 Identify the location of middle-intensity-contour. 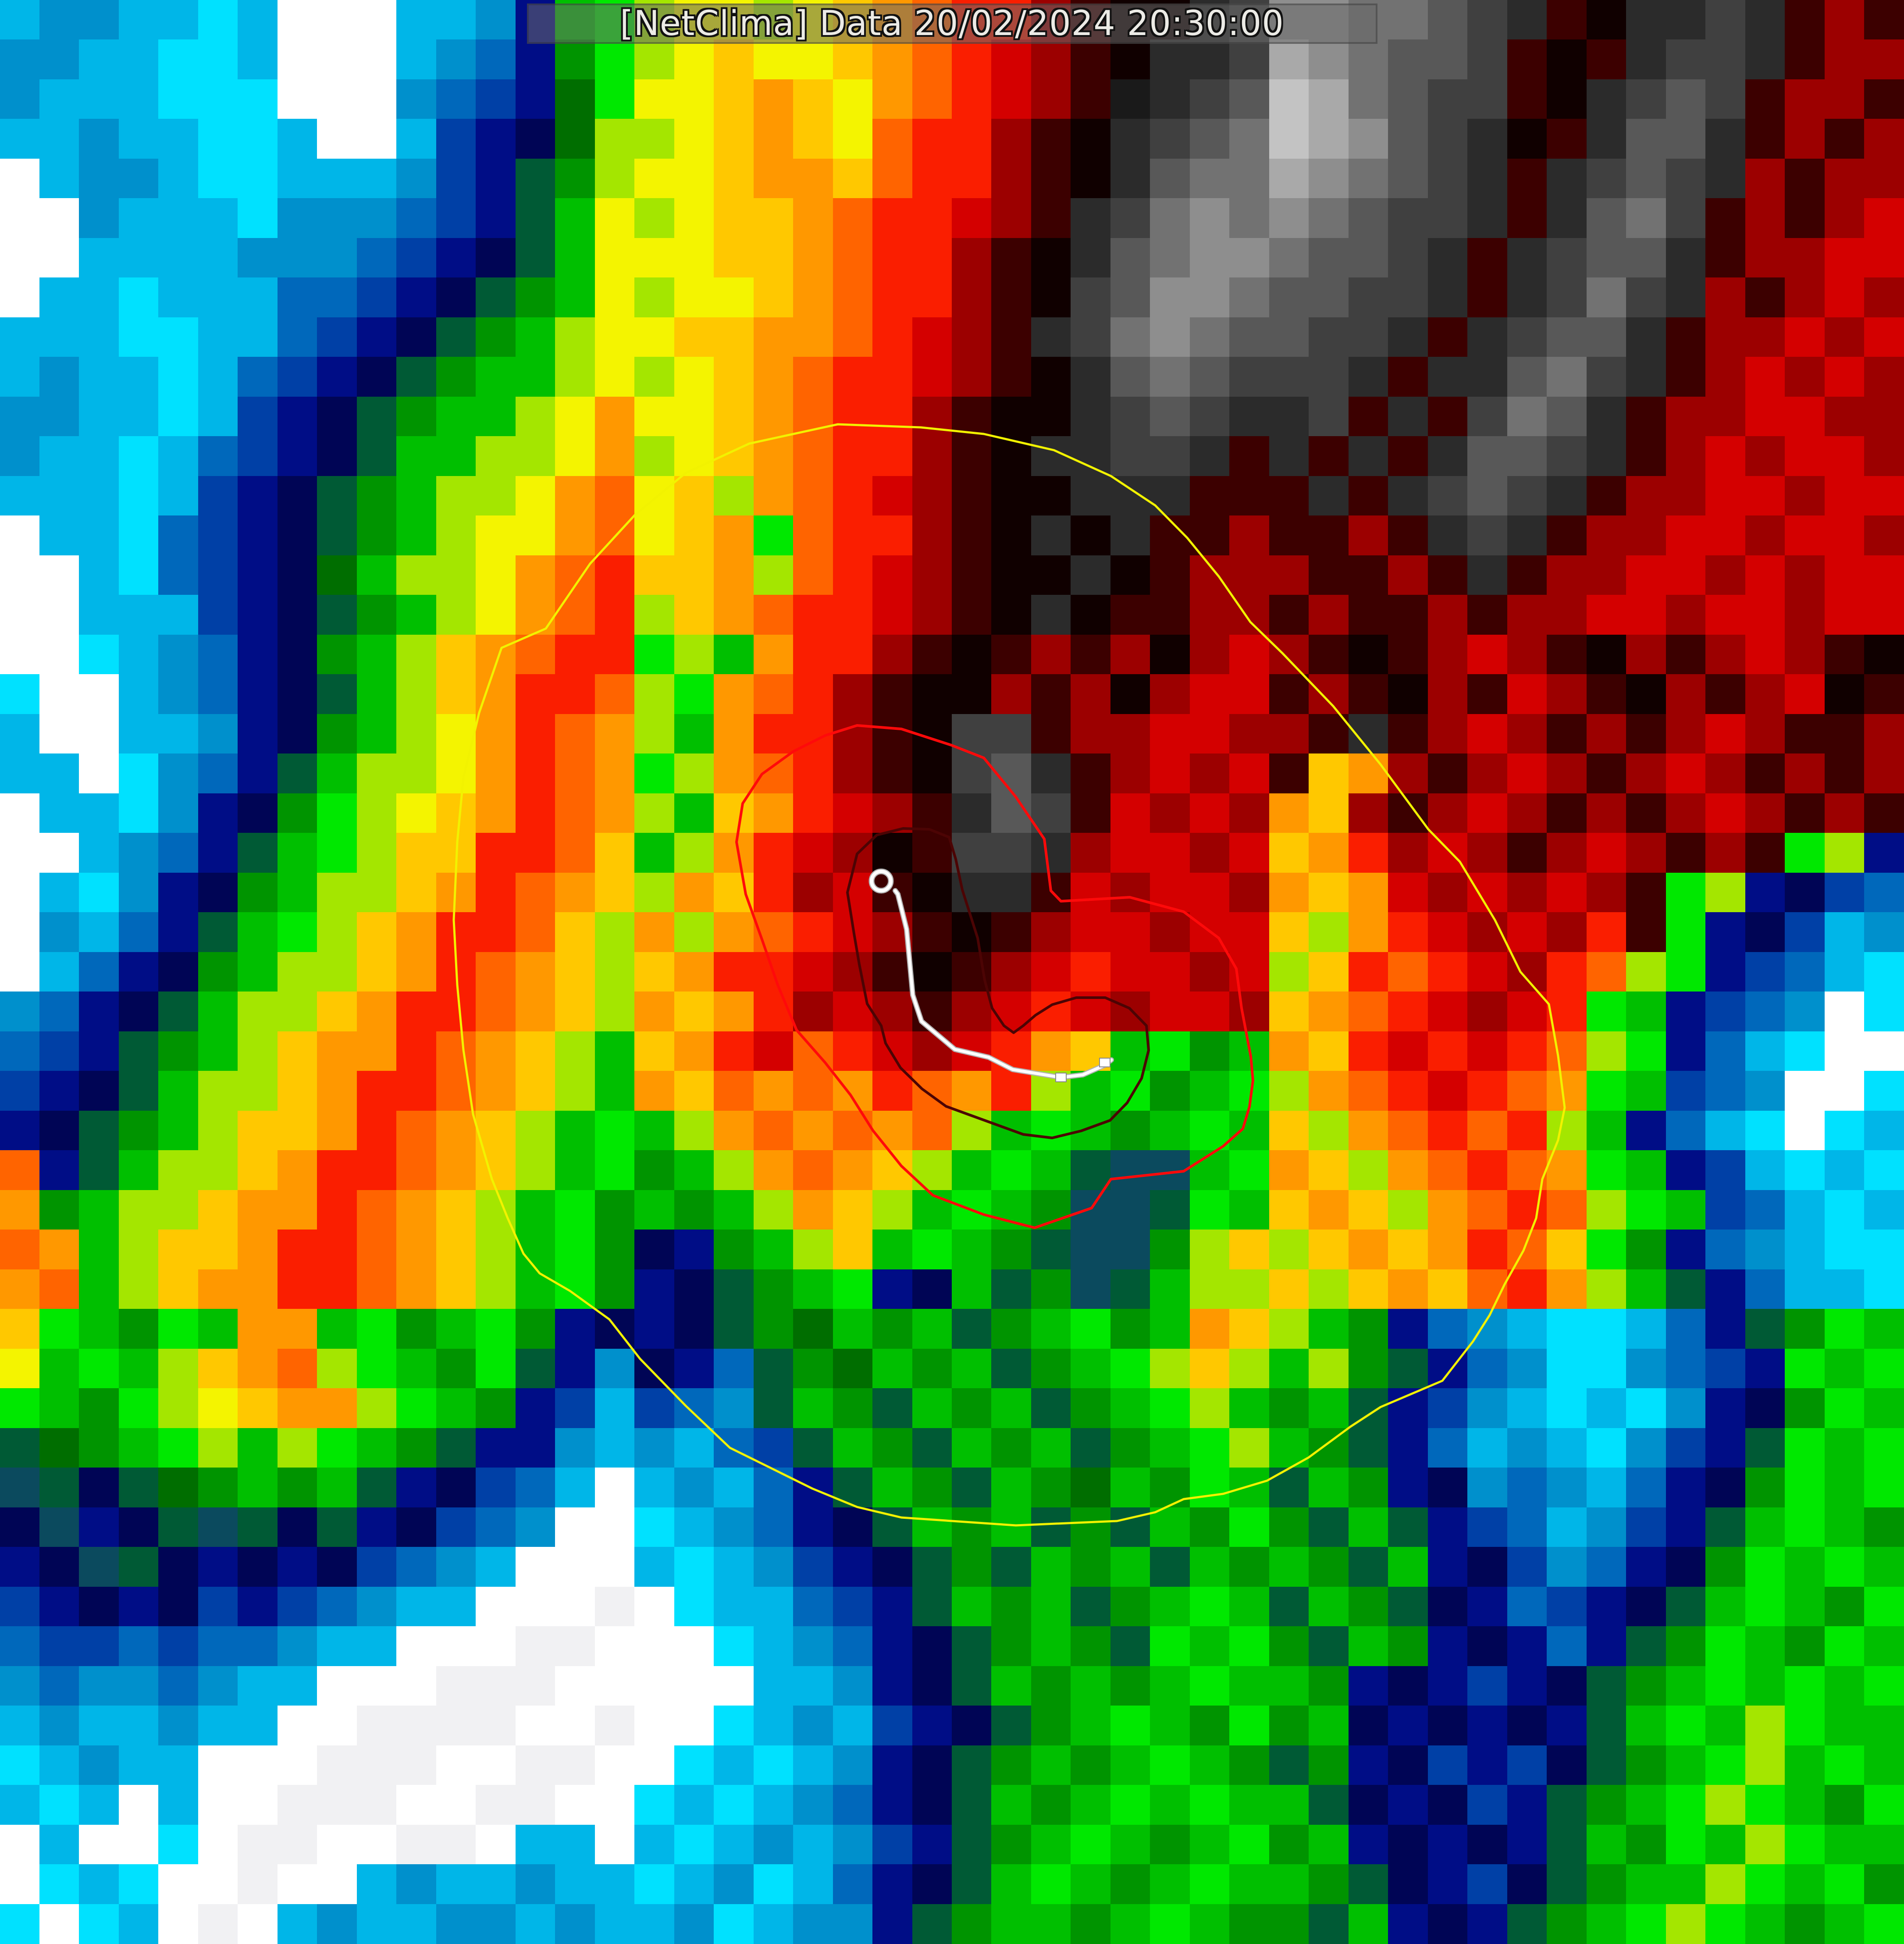
(994, 976).